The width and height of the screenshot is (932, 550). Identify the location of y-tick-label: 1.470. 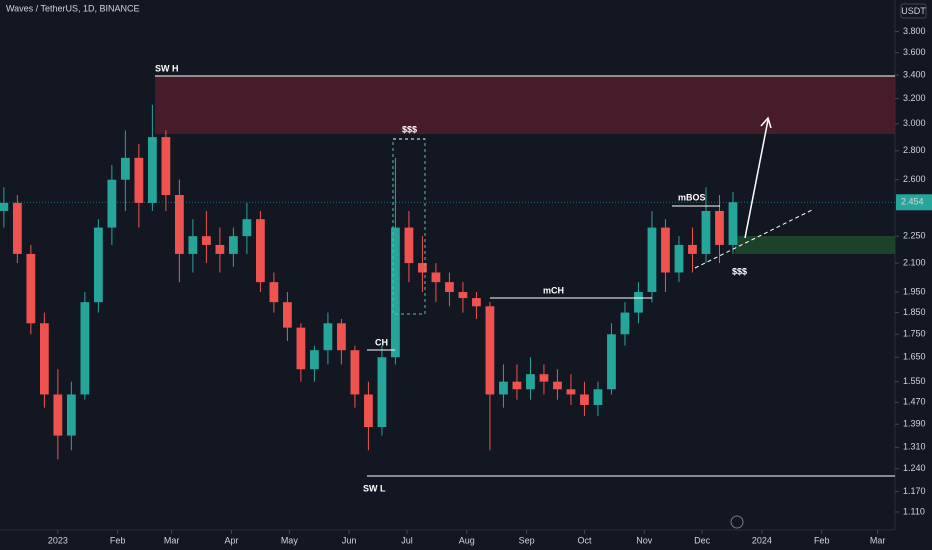
(914, 402).